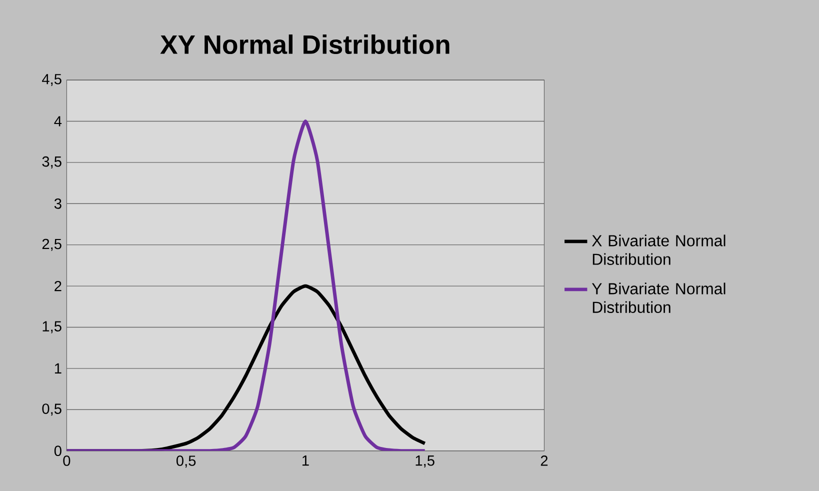  Describe the element at coordinates (659, 298) in the screenshot. I see `legend-label: Y Bivariate Normal Distribution` at that location.